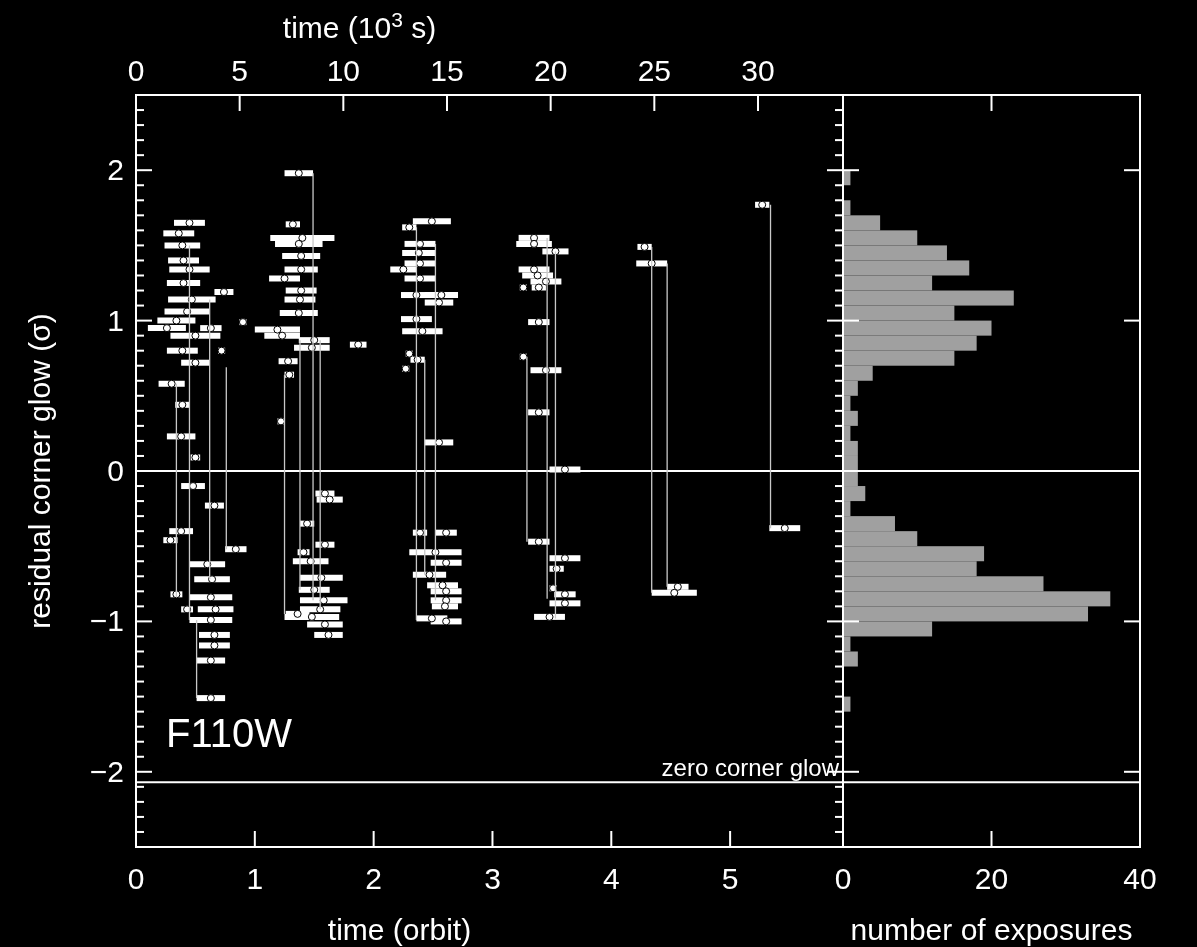  What do you see at coordinates (750, 768) in the screenshot?
I see `ref-line-label: zero corner glow` at bounding box center [750, 768].